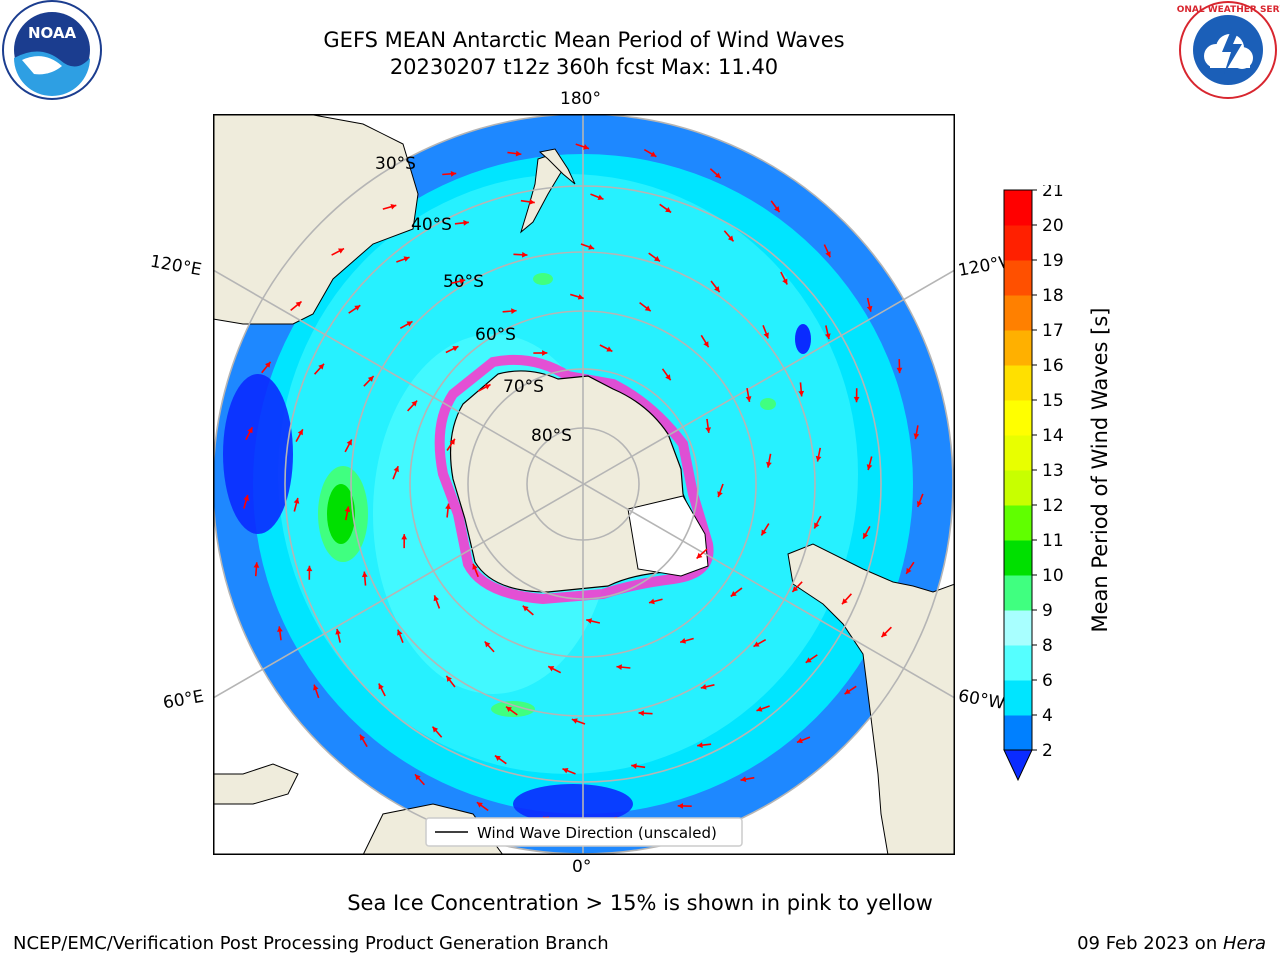 This screenshot has width=1280, height=960. What do you see at coordinates (1053, 471) in the screenshot?
I see `colorbar-tick-label: 13` at bounding box center [1053, 471].